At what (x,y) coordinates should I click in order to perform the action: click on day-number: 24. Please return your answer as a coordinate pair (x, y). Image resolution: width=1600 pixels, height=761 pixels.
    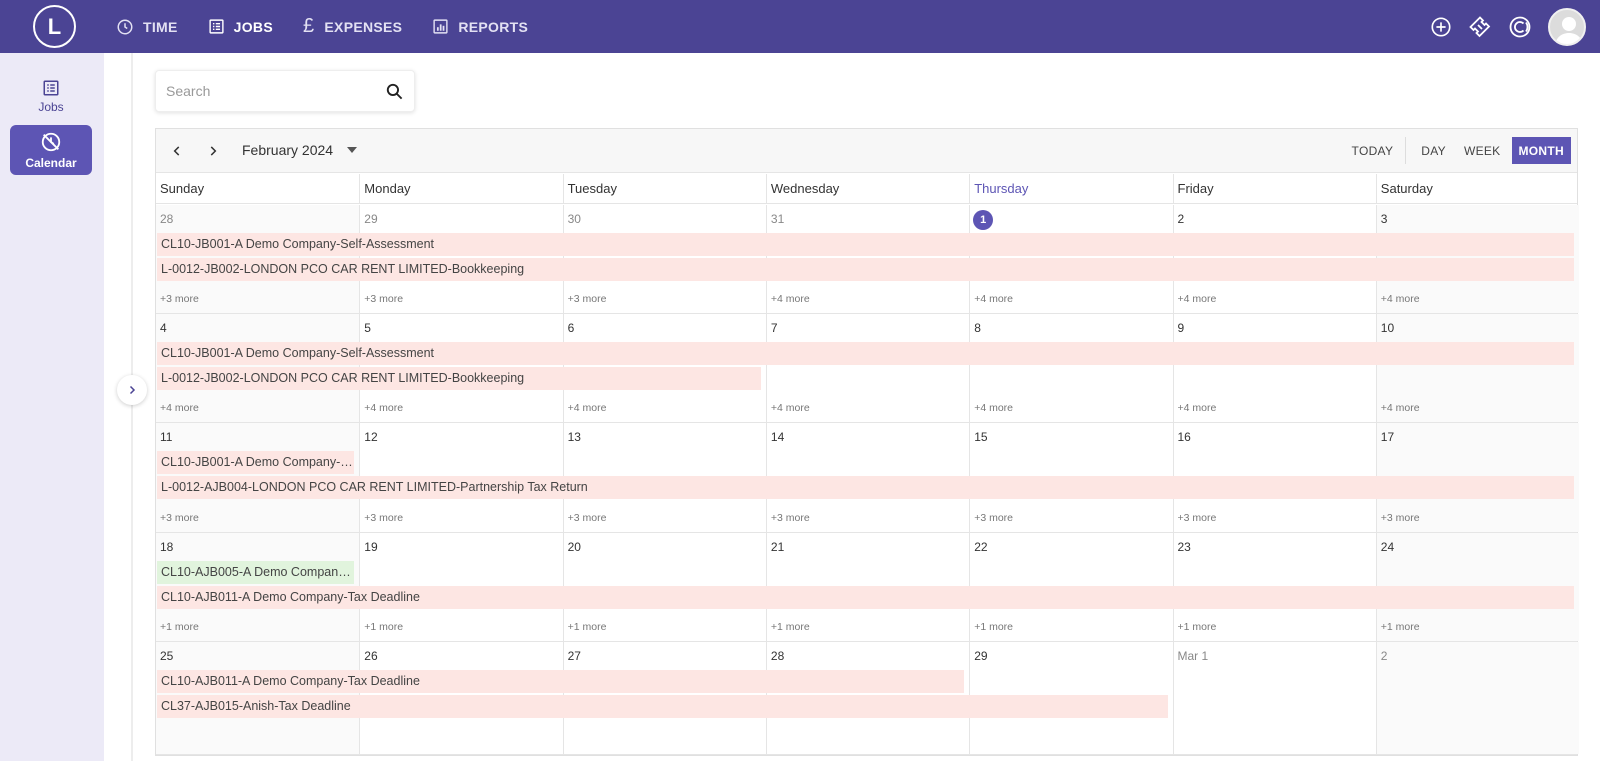
    Looking at the image, I should click on (1387, 547).